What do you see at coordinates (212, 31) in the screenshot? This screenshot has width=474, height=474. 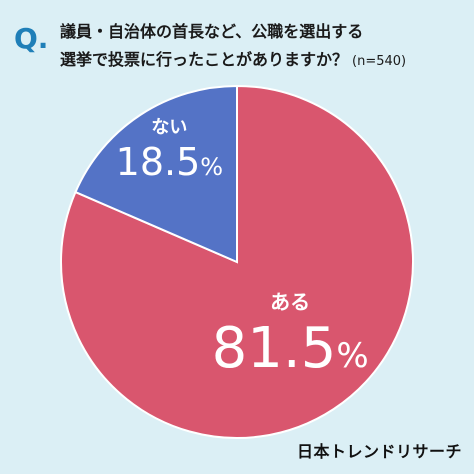 I see `question-line-1: 議員・自治体の首長など、公職を選出する` at bounding box center [212, 31].